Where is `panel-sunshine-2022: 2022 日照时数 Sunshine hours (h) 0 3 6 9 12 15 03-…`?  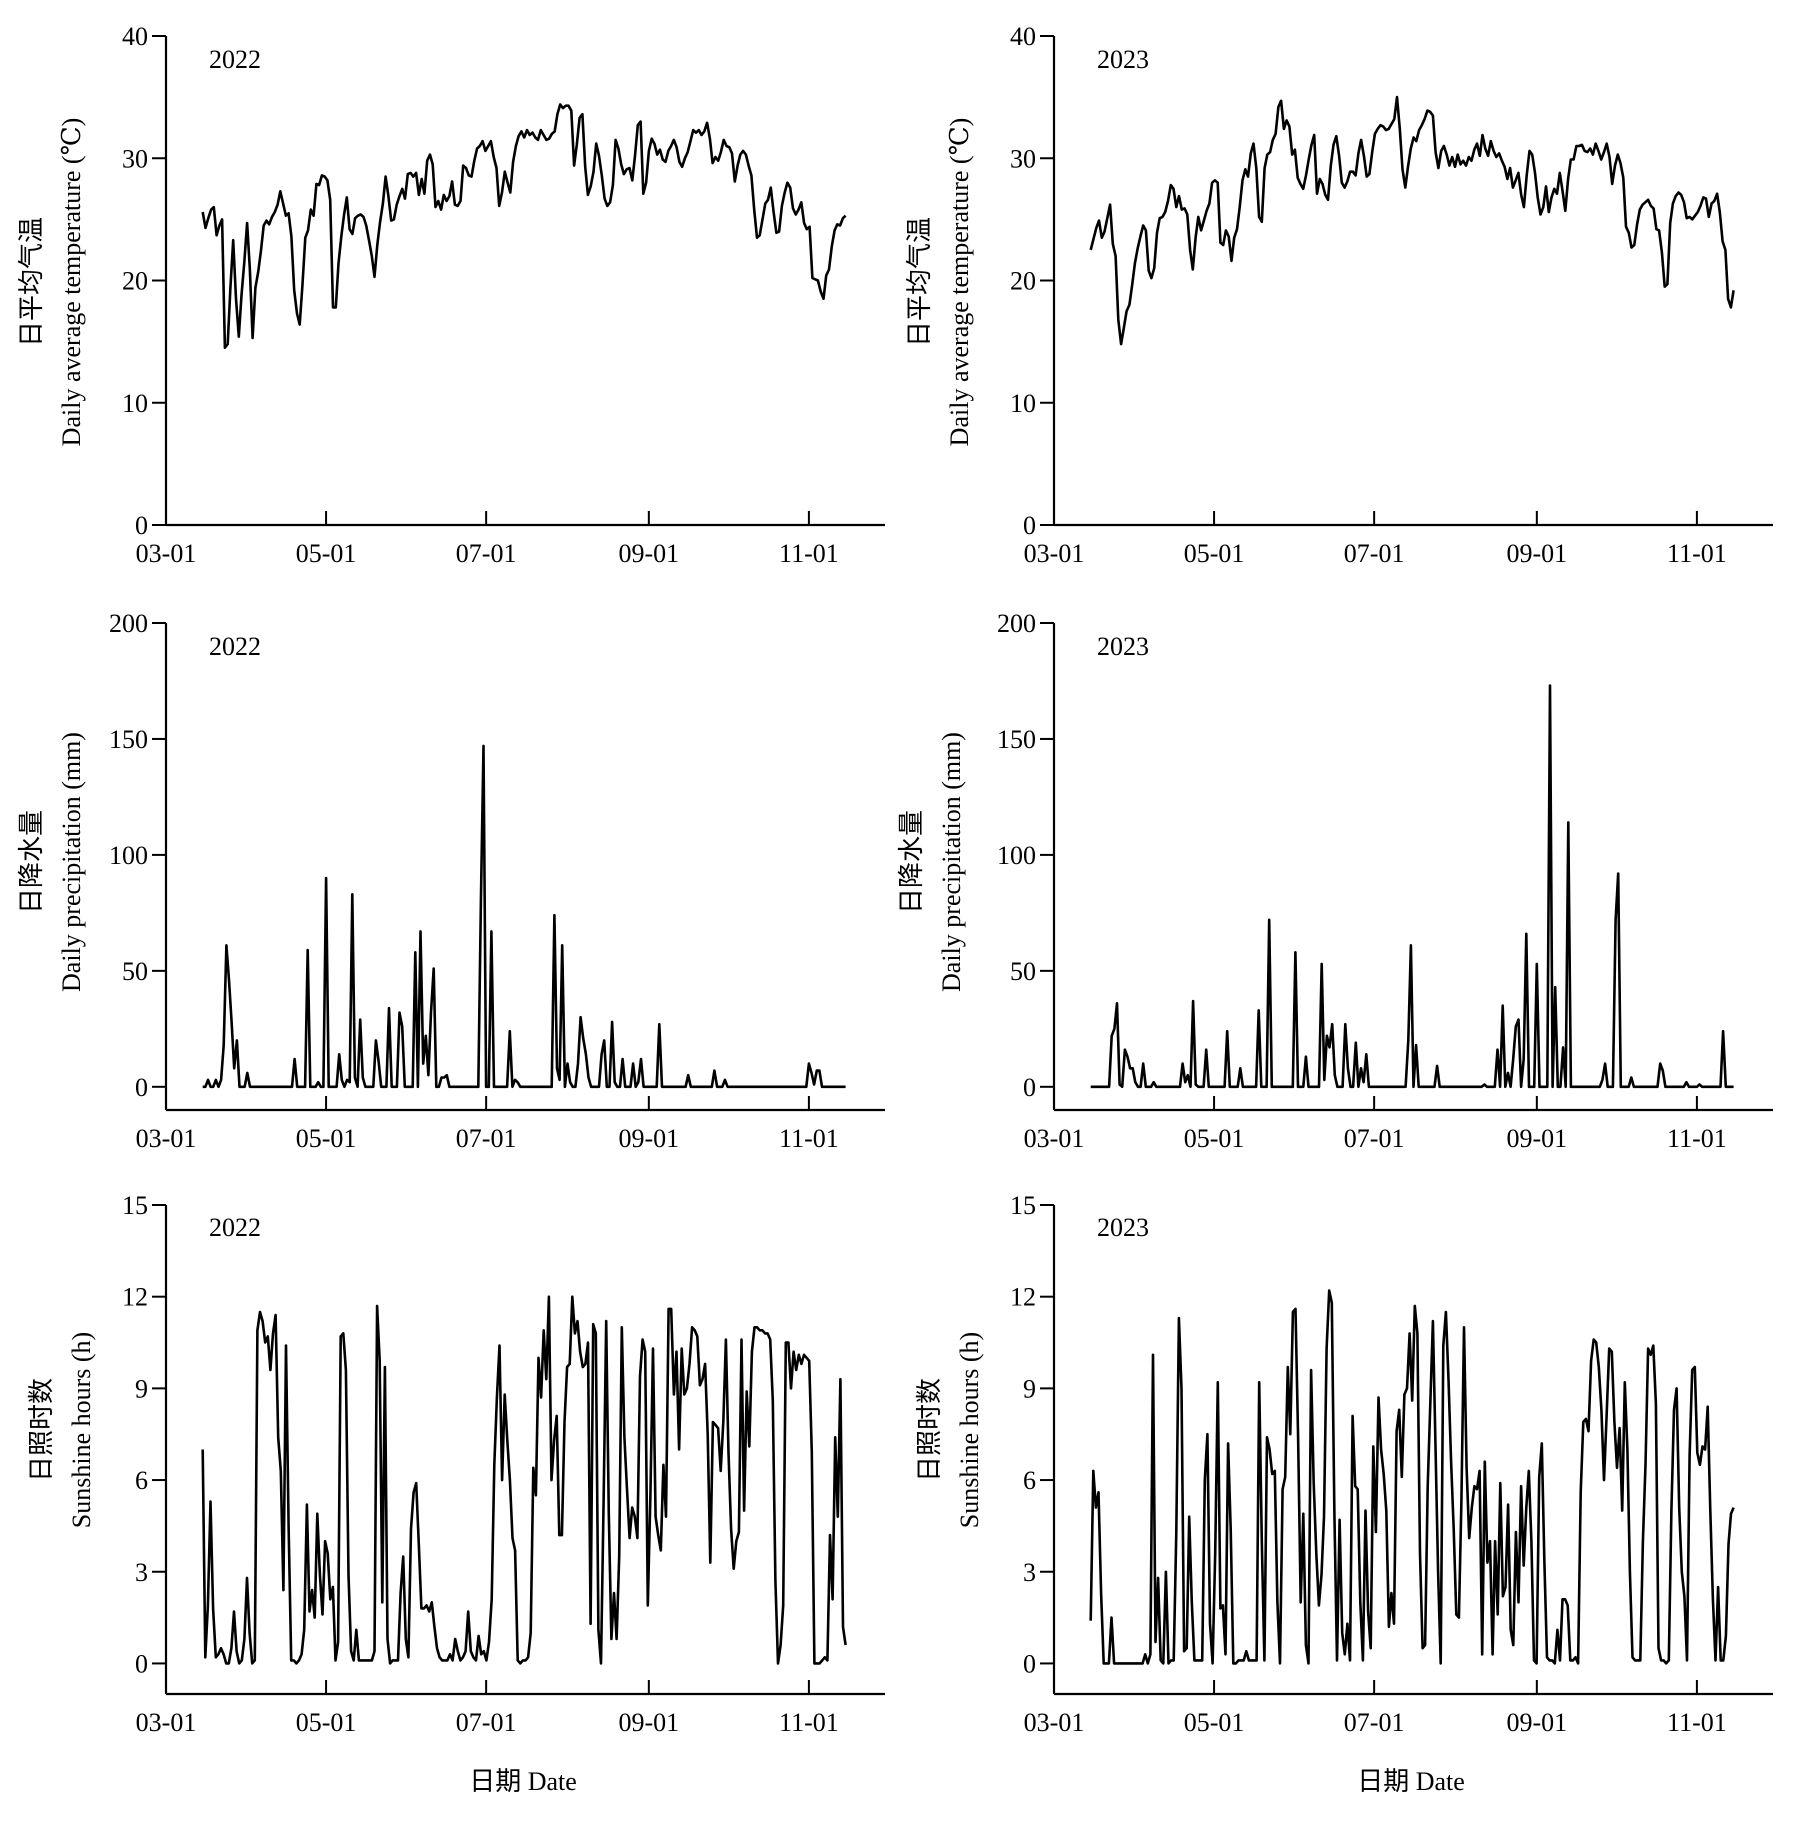
panel-sunshine-2022: 2022 日照时数 Sunshine hours (h) 0 3 6 9 12 15 03-… is located at coordinates (456, 1464).